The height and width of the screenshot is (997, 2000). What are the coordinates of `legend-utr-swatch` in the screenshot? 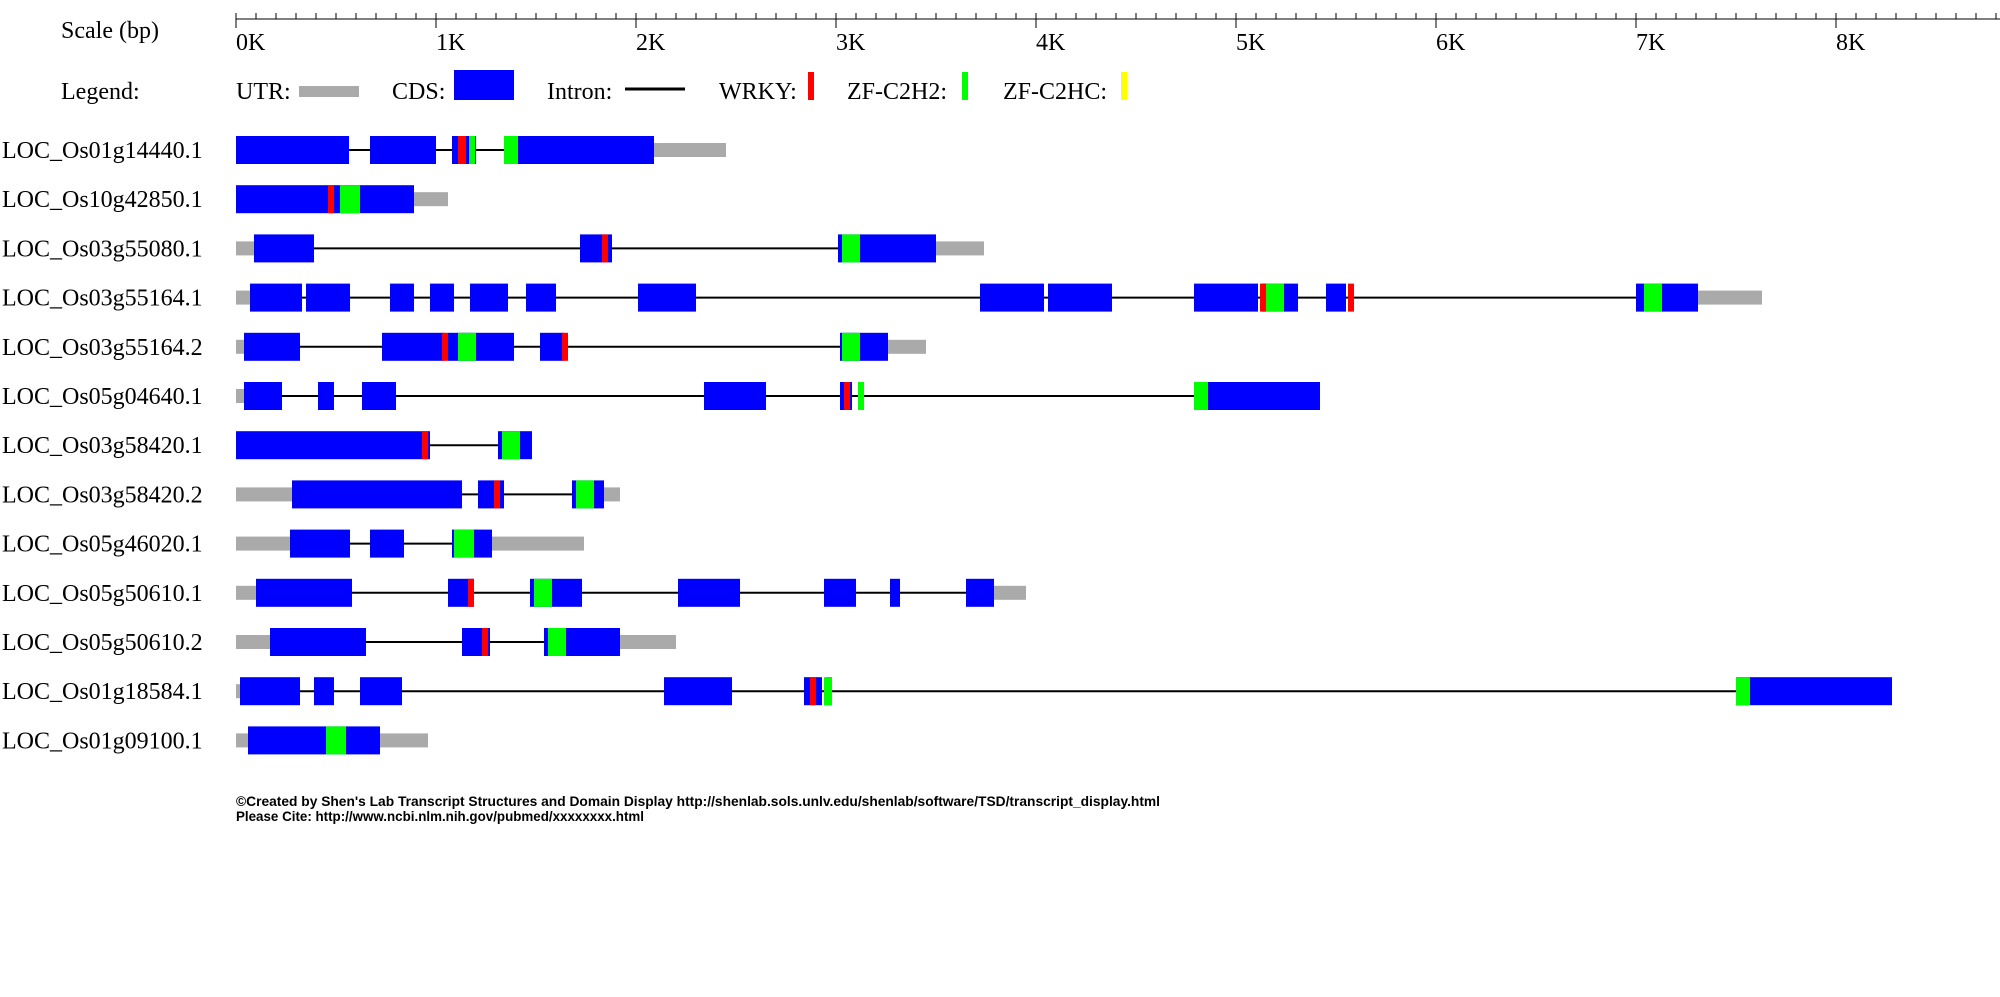 It's located at (329, 91).